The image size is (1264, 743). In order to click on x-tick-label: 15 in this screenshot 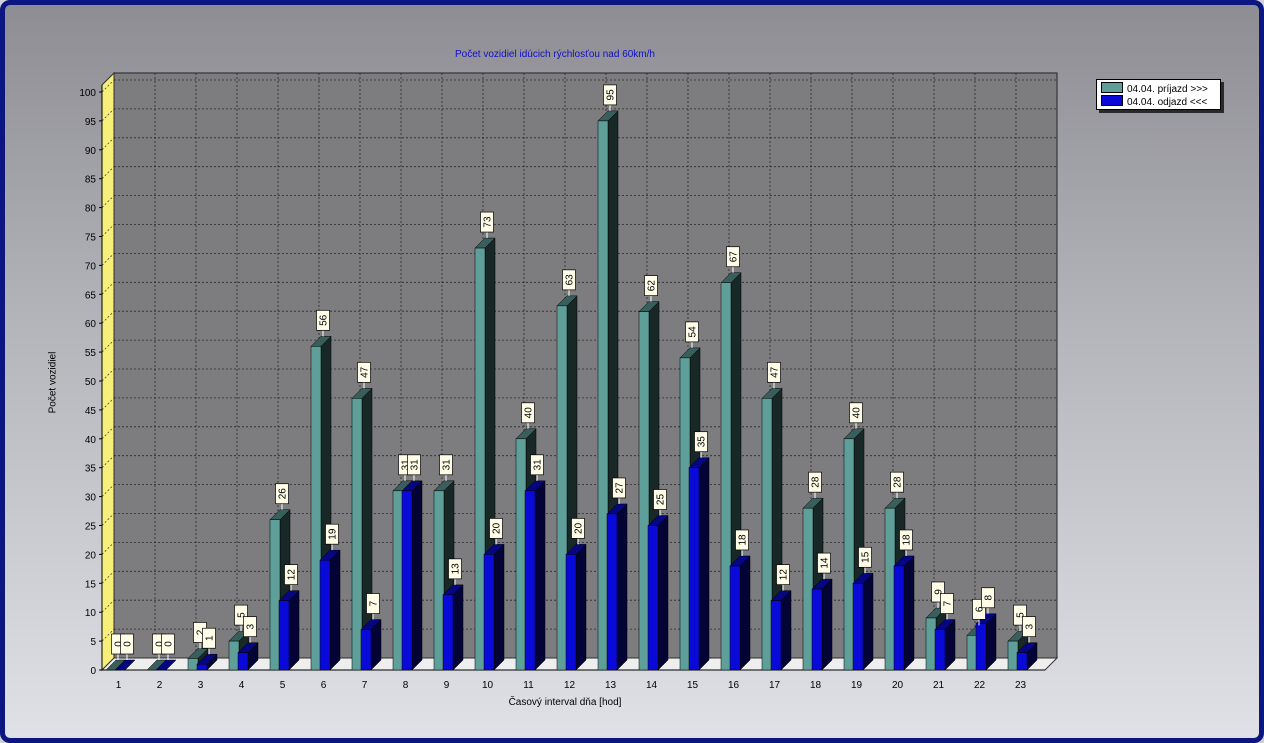, I will do `click(693, 685)`.